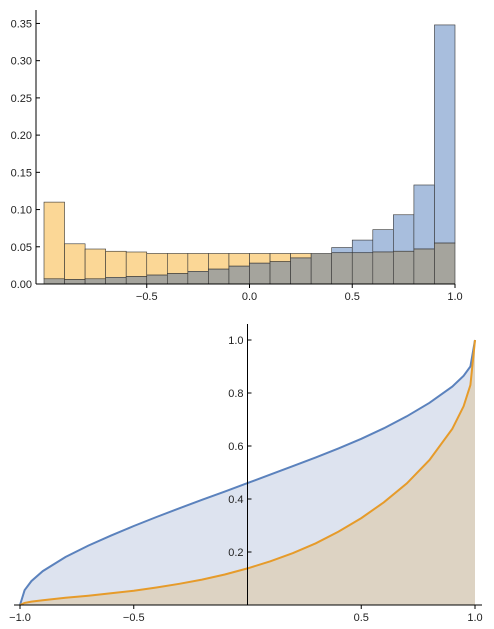 Image resolution: width=494 pixels, height=629 pixels. I want to click on y-tick-label: 0.8, so click(235, 394).